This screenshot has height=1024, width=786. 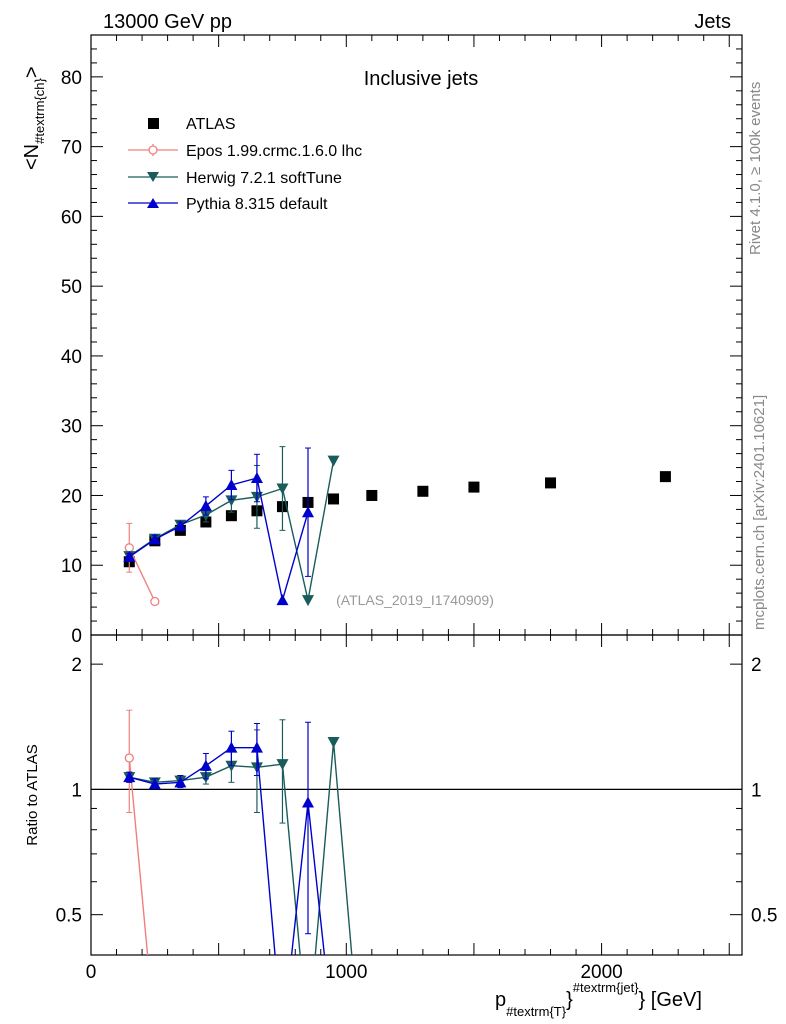 I want to click on legend-label-epos: Epos 1.99.crmc.1.6.0 lhc, so click(x=274, y=151).